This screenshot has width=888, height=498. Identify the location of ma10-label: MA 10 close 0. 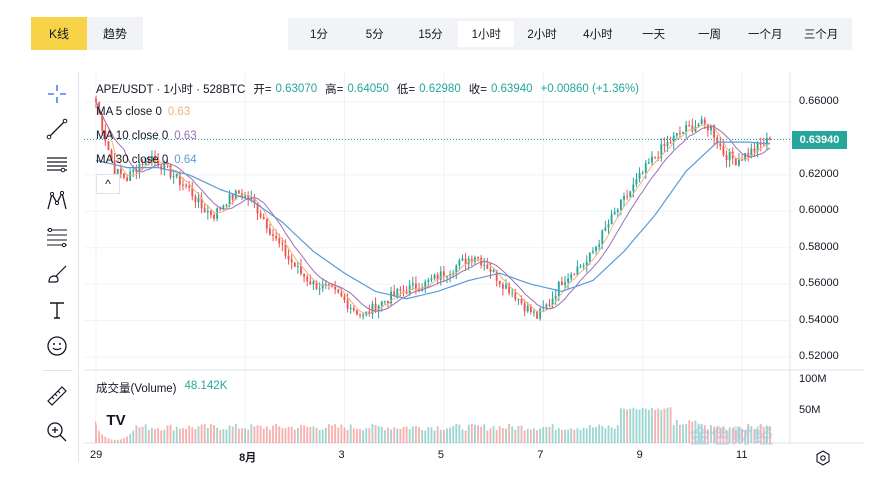
(132, 136).